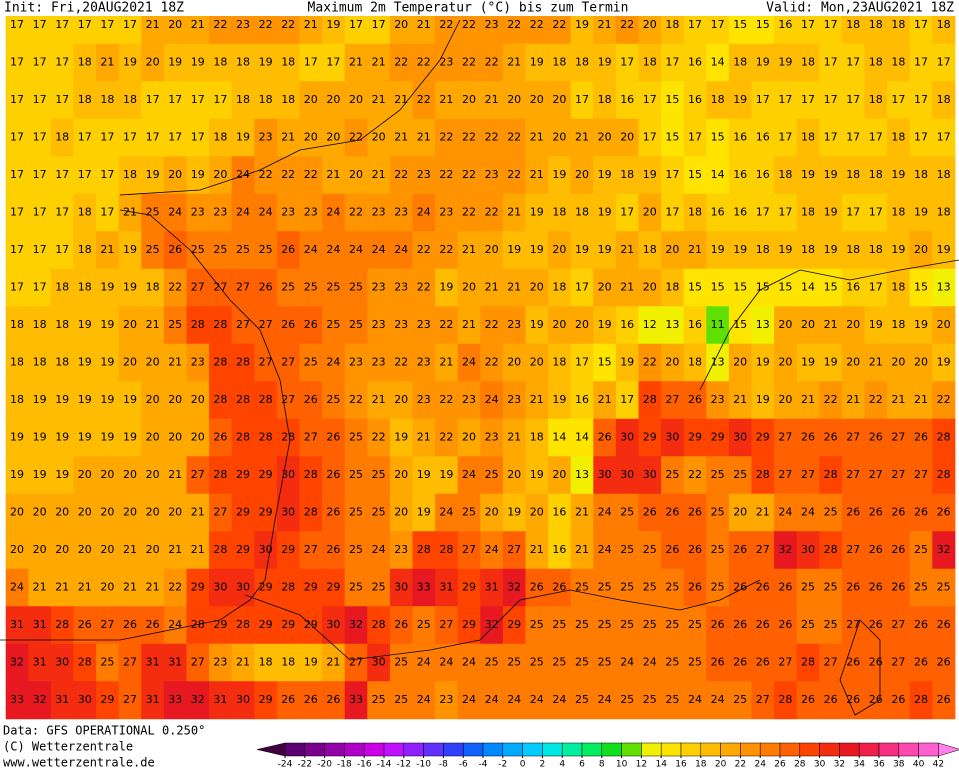 This screenshot has height=770, width=959. Describe the element at coordinates (379, 662) in the screenshot. I see `temp-value: 30` at that location.